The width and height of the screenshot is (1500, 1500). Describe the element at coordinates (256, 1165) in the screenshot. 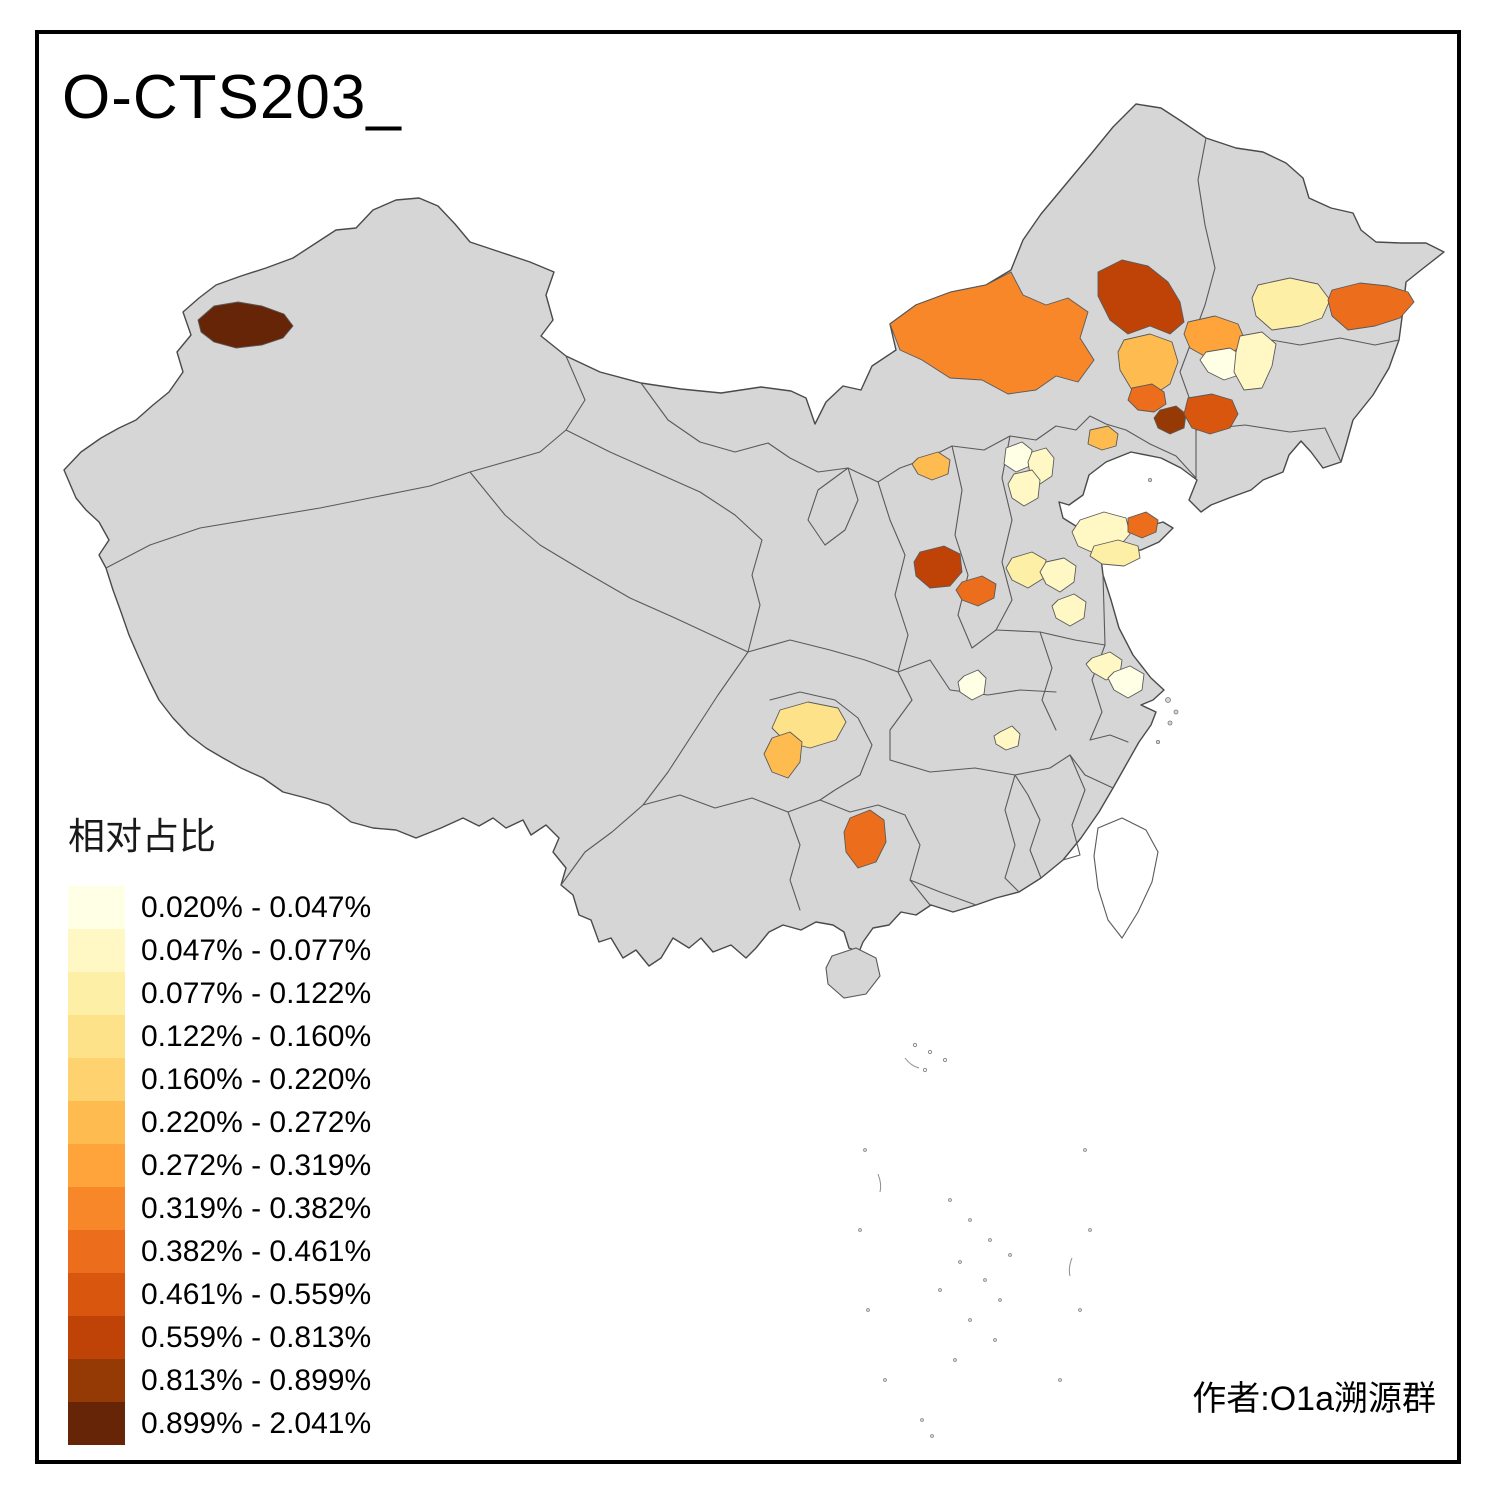

I see `legend-label: 0.272% - 0.319%` at that location.